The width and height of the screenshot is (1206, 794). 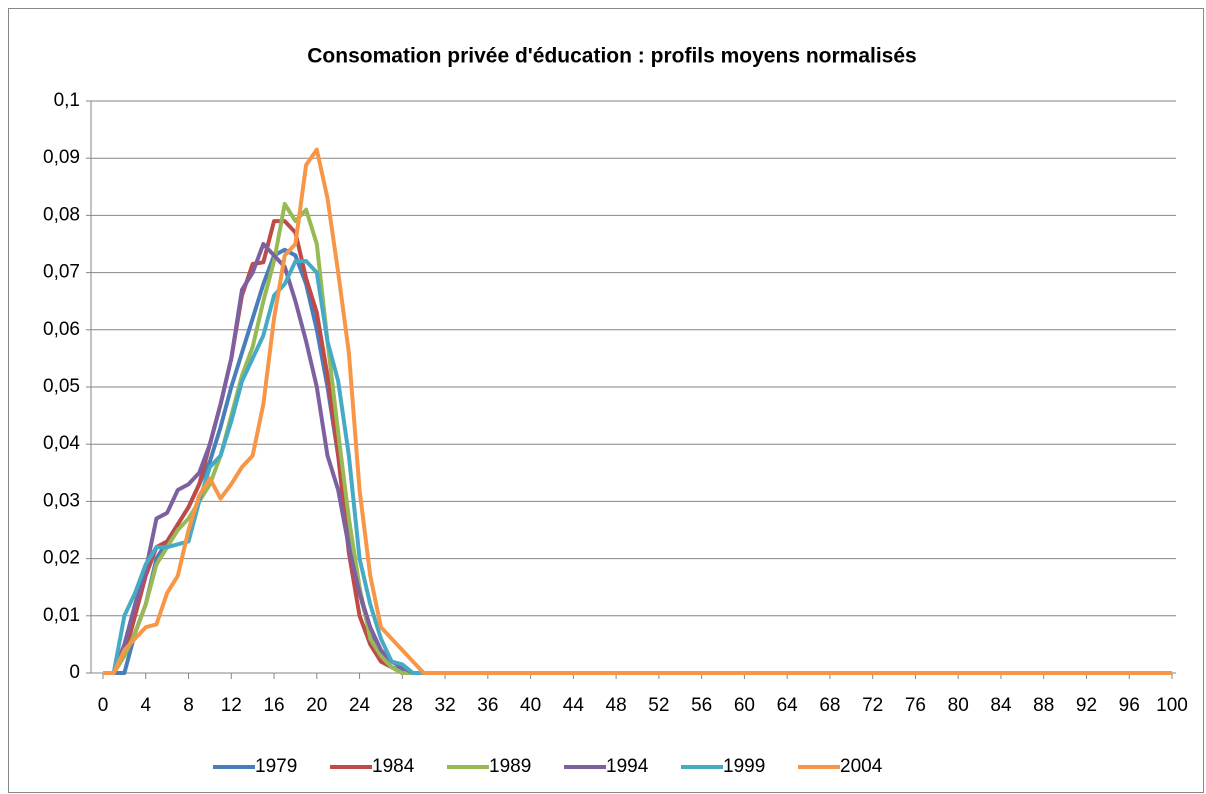 What do you see at coordinates (510, 766) in the screenshot?
I see `legend-label: 1989` at bounding box center [510, 766].